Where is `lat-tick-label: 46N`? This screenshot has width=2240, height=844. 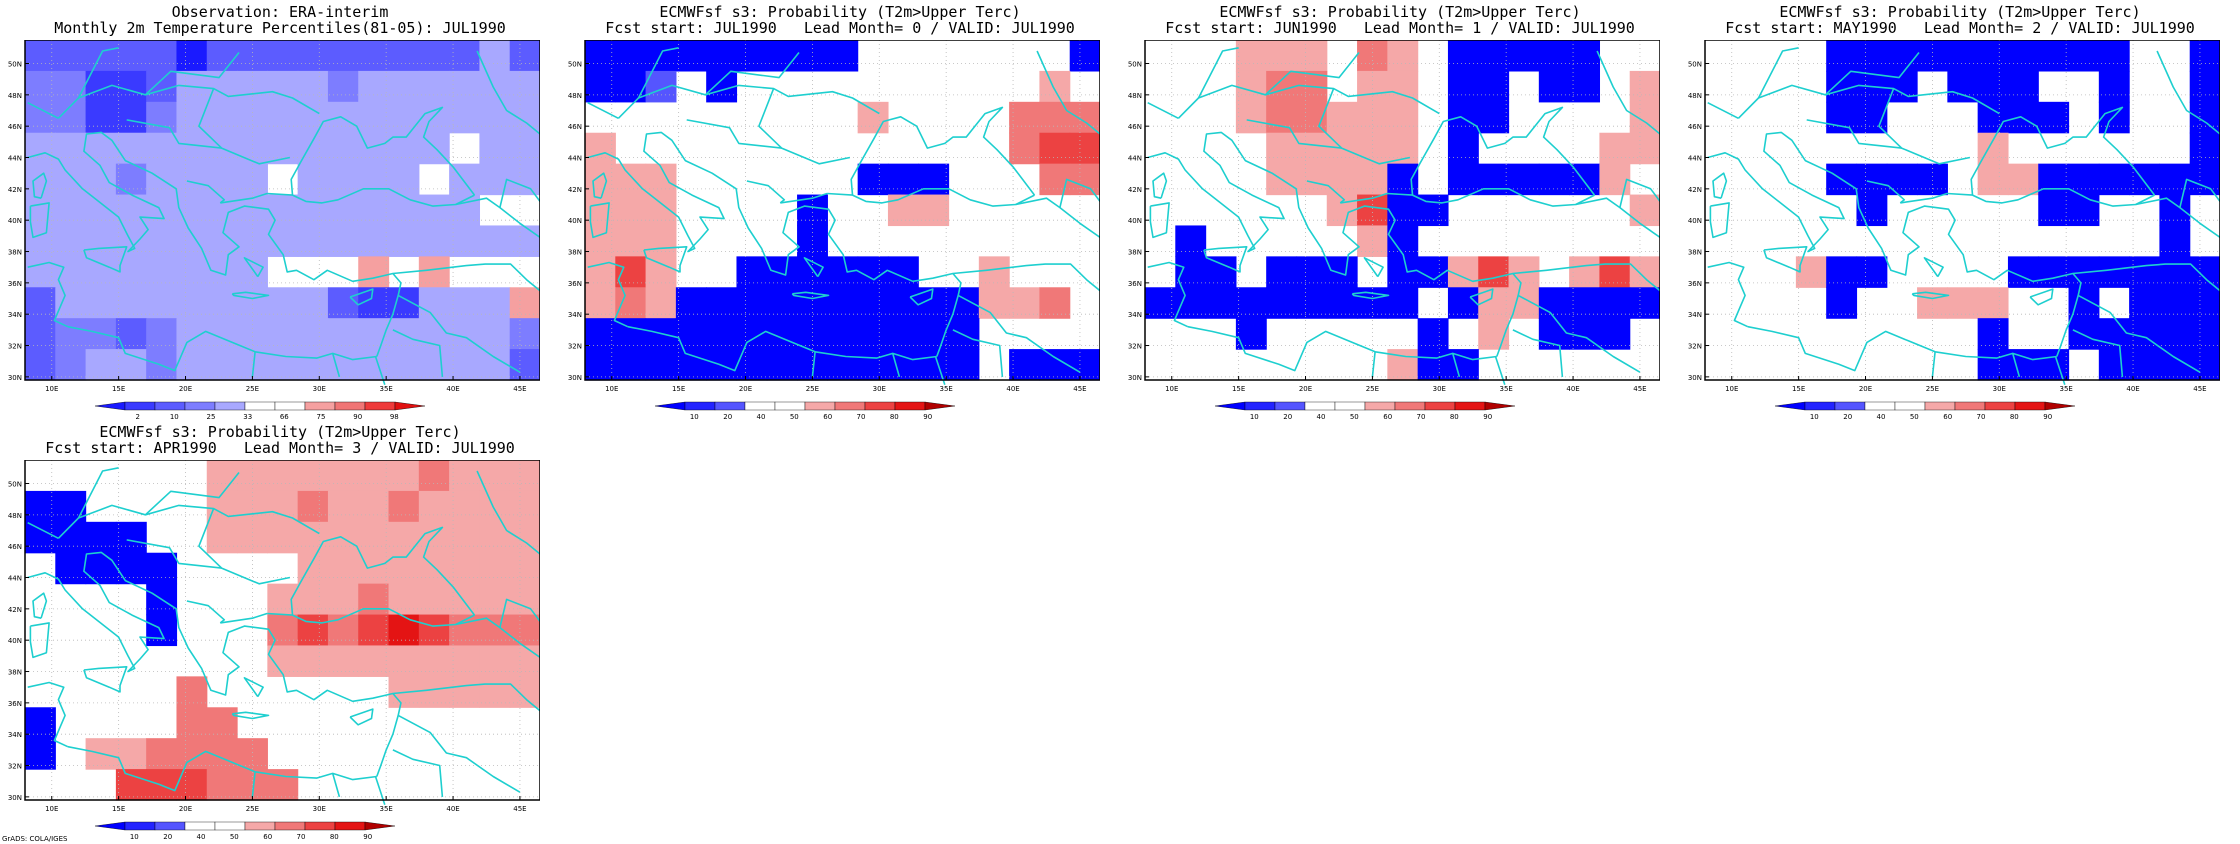
lat-tick-label: 46N is located at coordinates (15, 127).